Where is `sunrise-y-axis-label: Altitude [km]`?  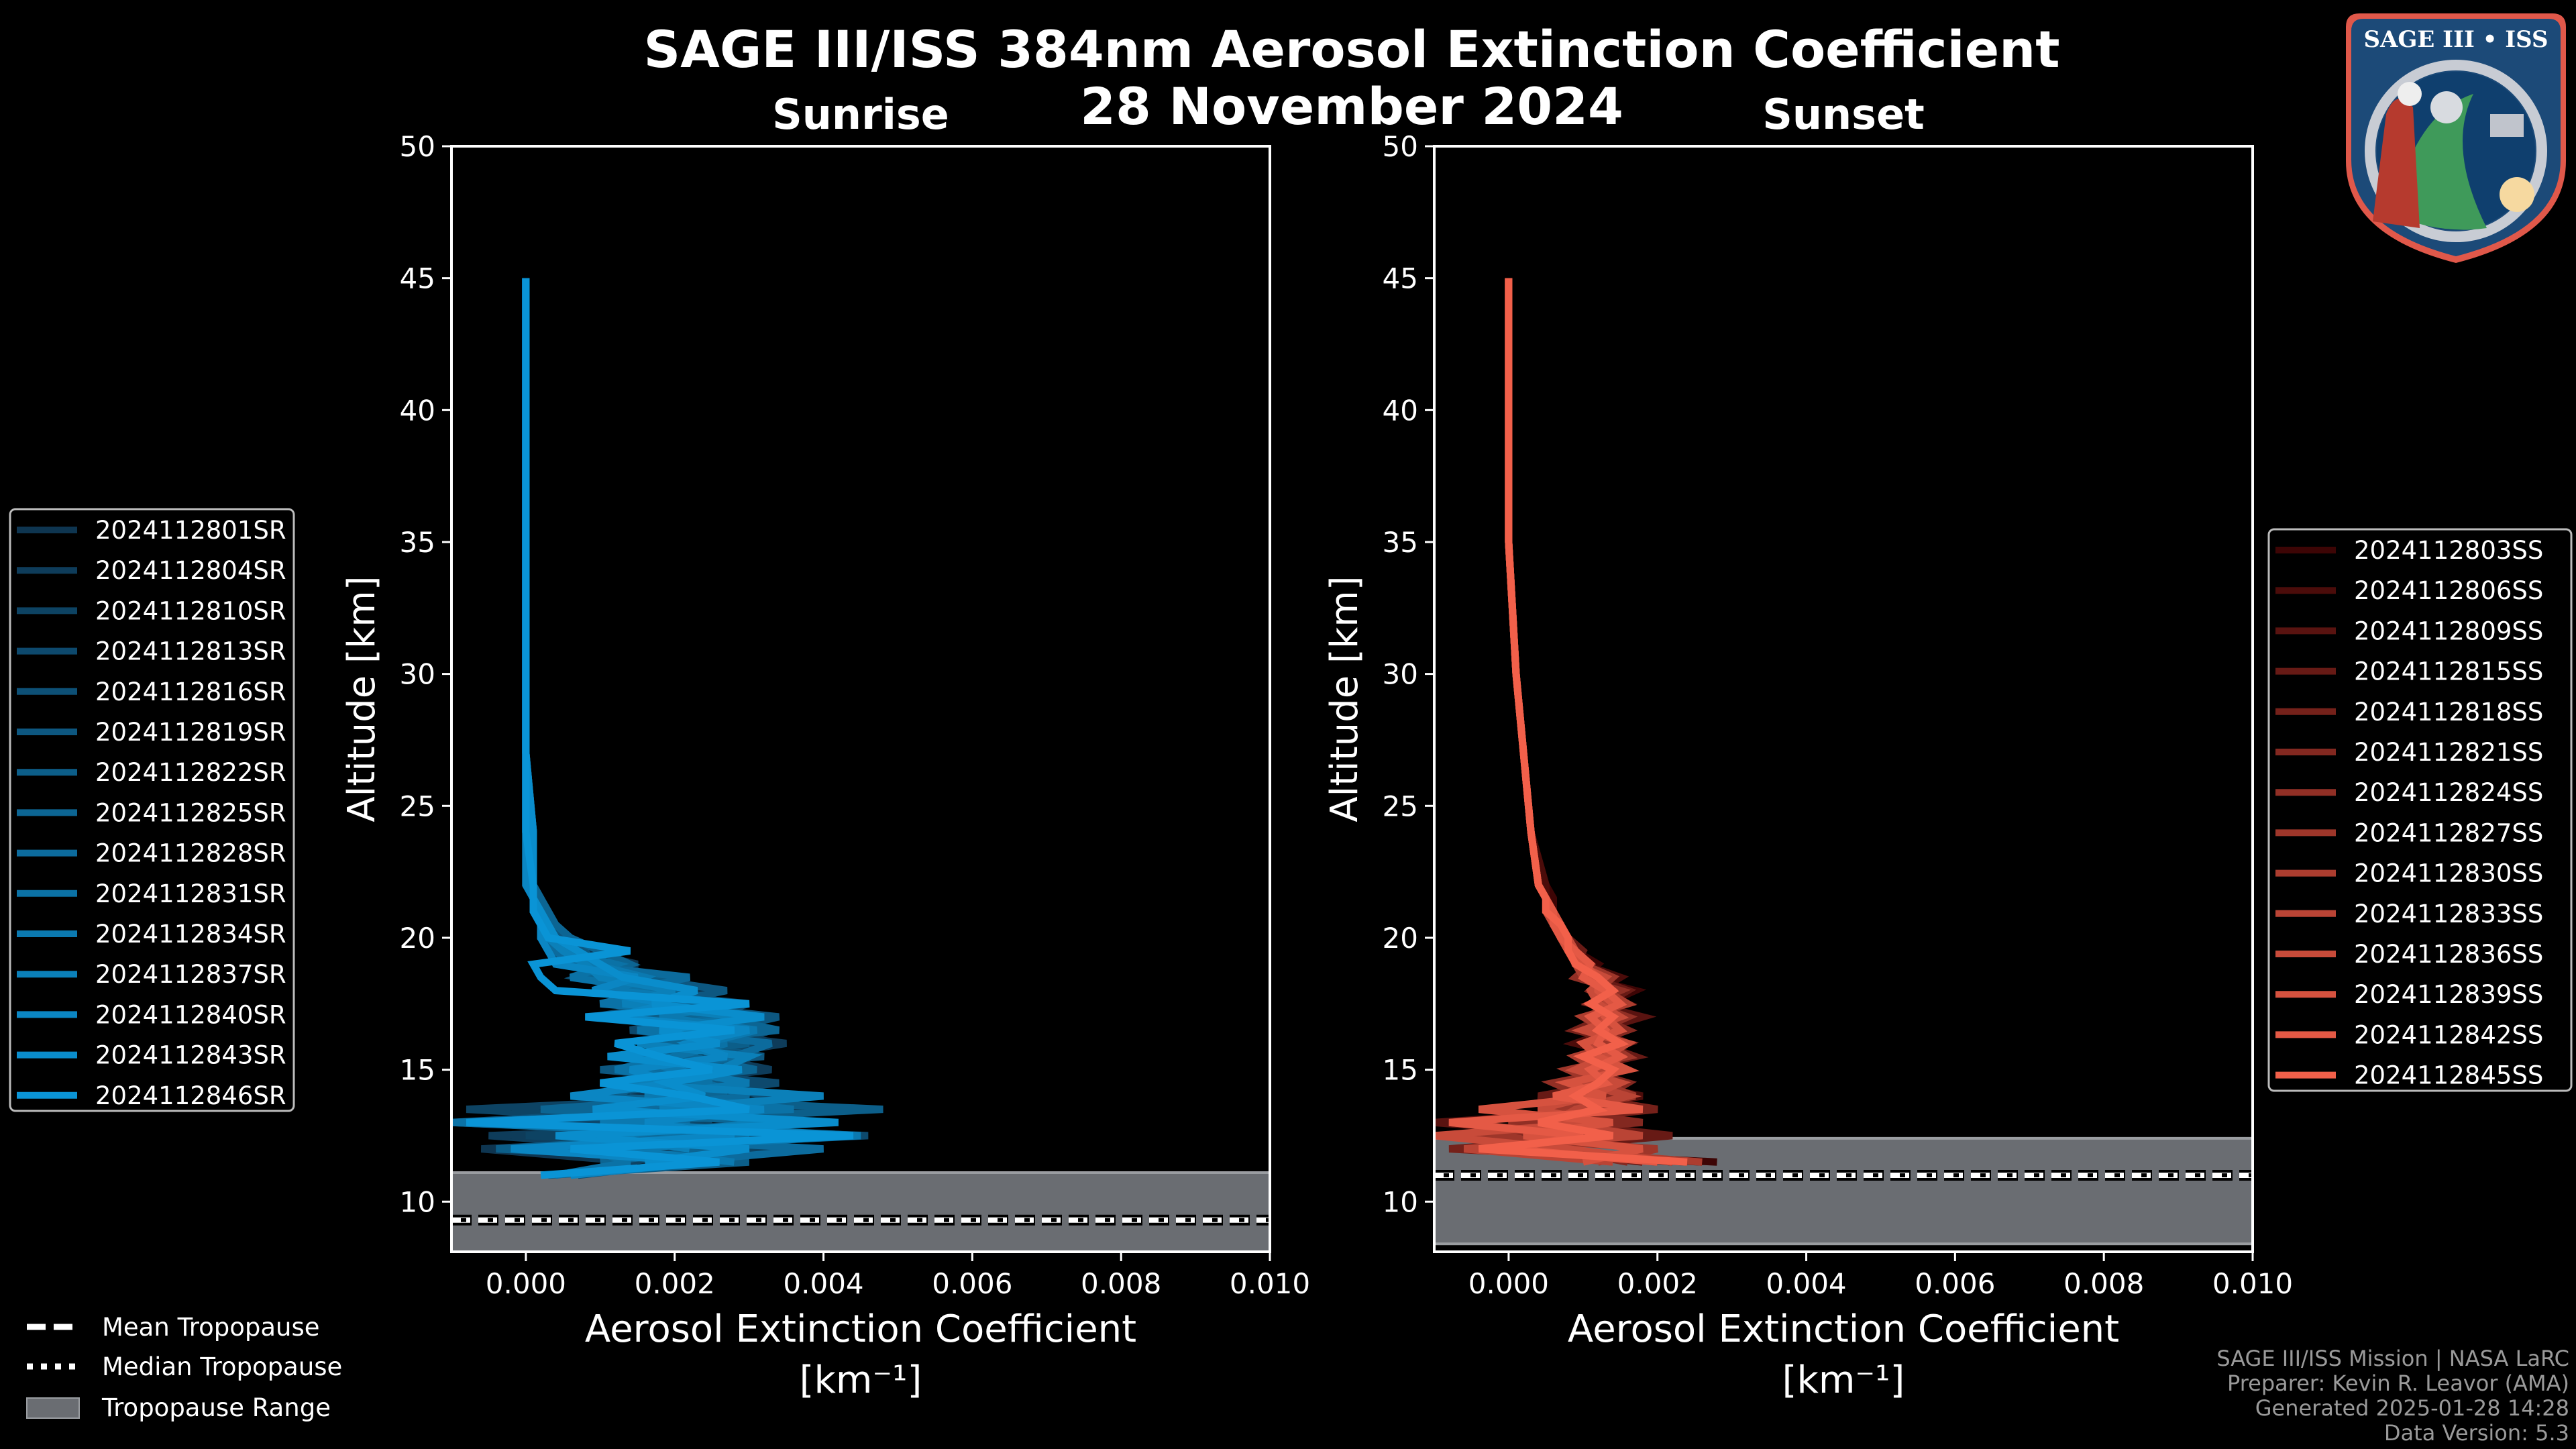
sunrise-y-axis-label: Altitude [km] is located at coordinates (362, 699).